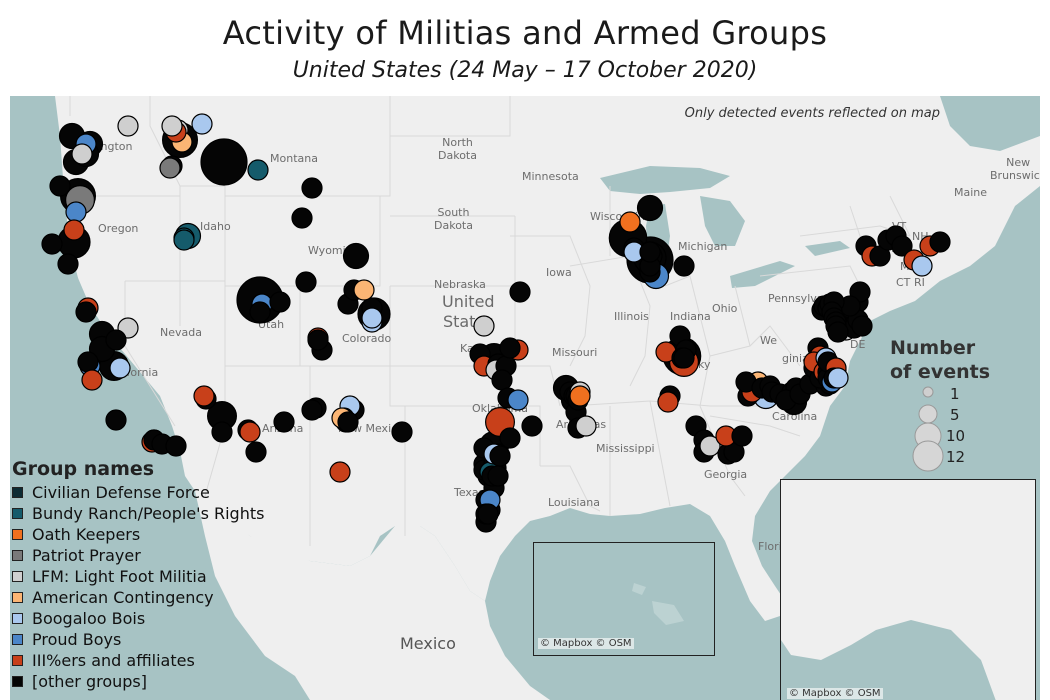  What do you see at coordinates (152, 534) in the screenshot?
I see `legend-item: Oath Keepers` at bounding box center [152, 534].